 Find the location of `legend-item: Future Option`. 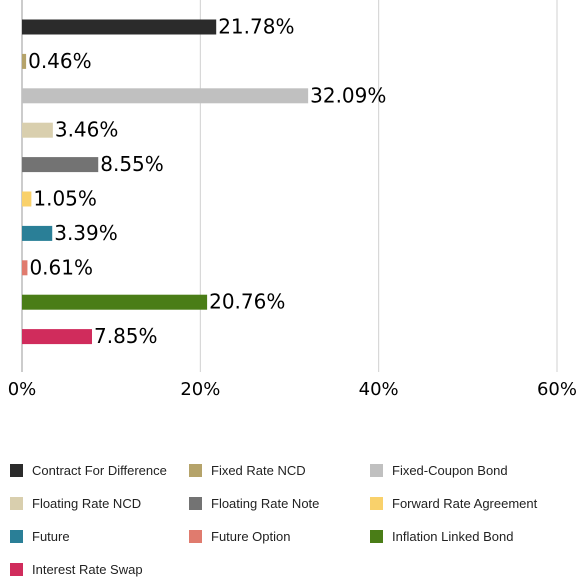

legend-item: Future Option is located at coordinates (240, 536).